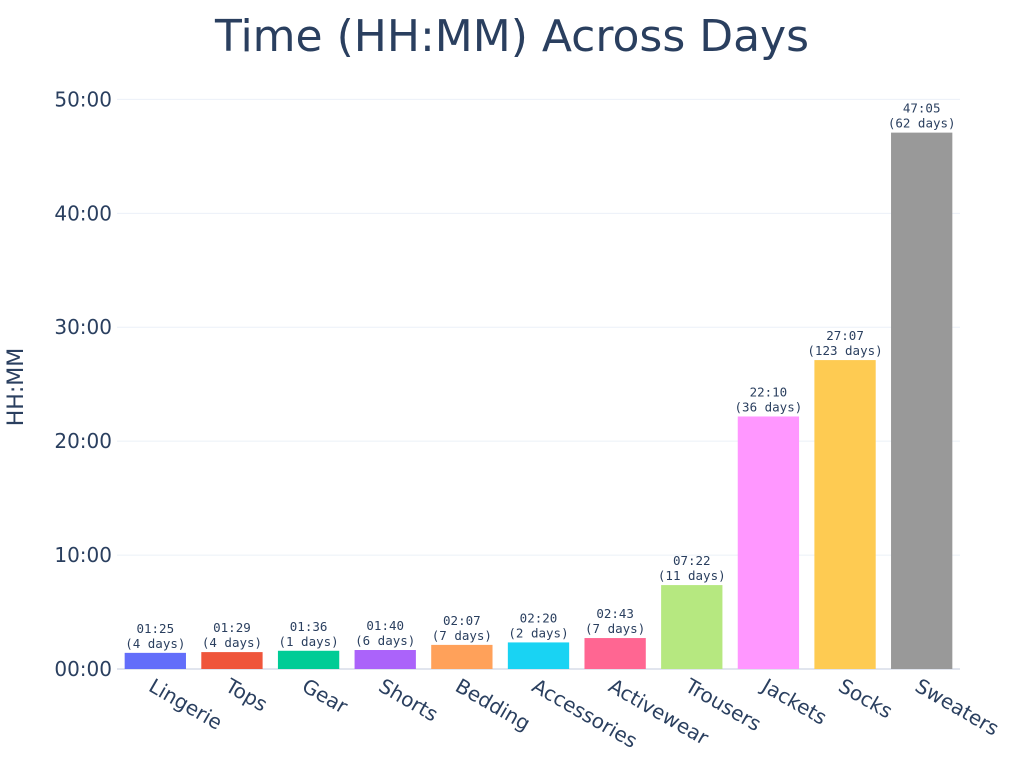  What do you see at coordinates (615, 613) in the screenshot?
I see `data-label-time: 02:43` at bounding box center [615, 613].